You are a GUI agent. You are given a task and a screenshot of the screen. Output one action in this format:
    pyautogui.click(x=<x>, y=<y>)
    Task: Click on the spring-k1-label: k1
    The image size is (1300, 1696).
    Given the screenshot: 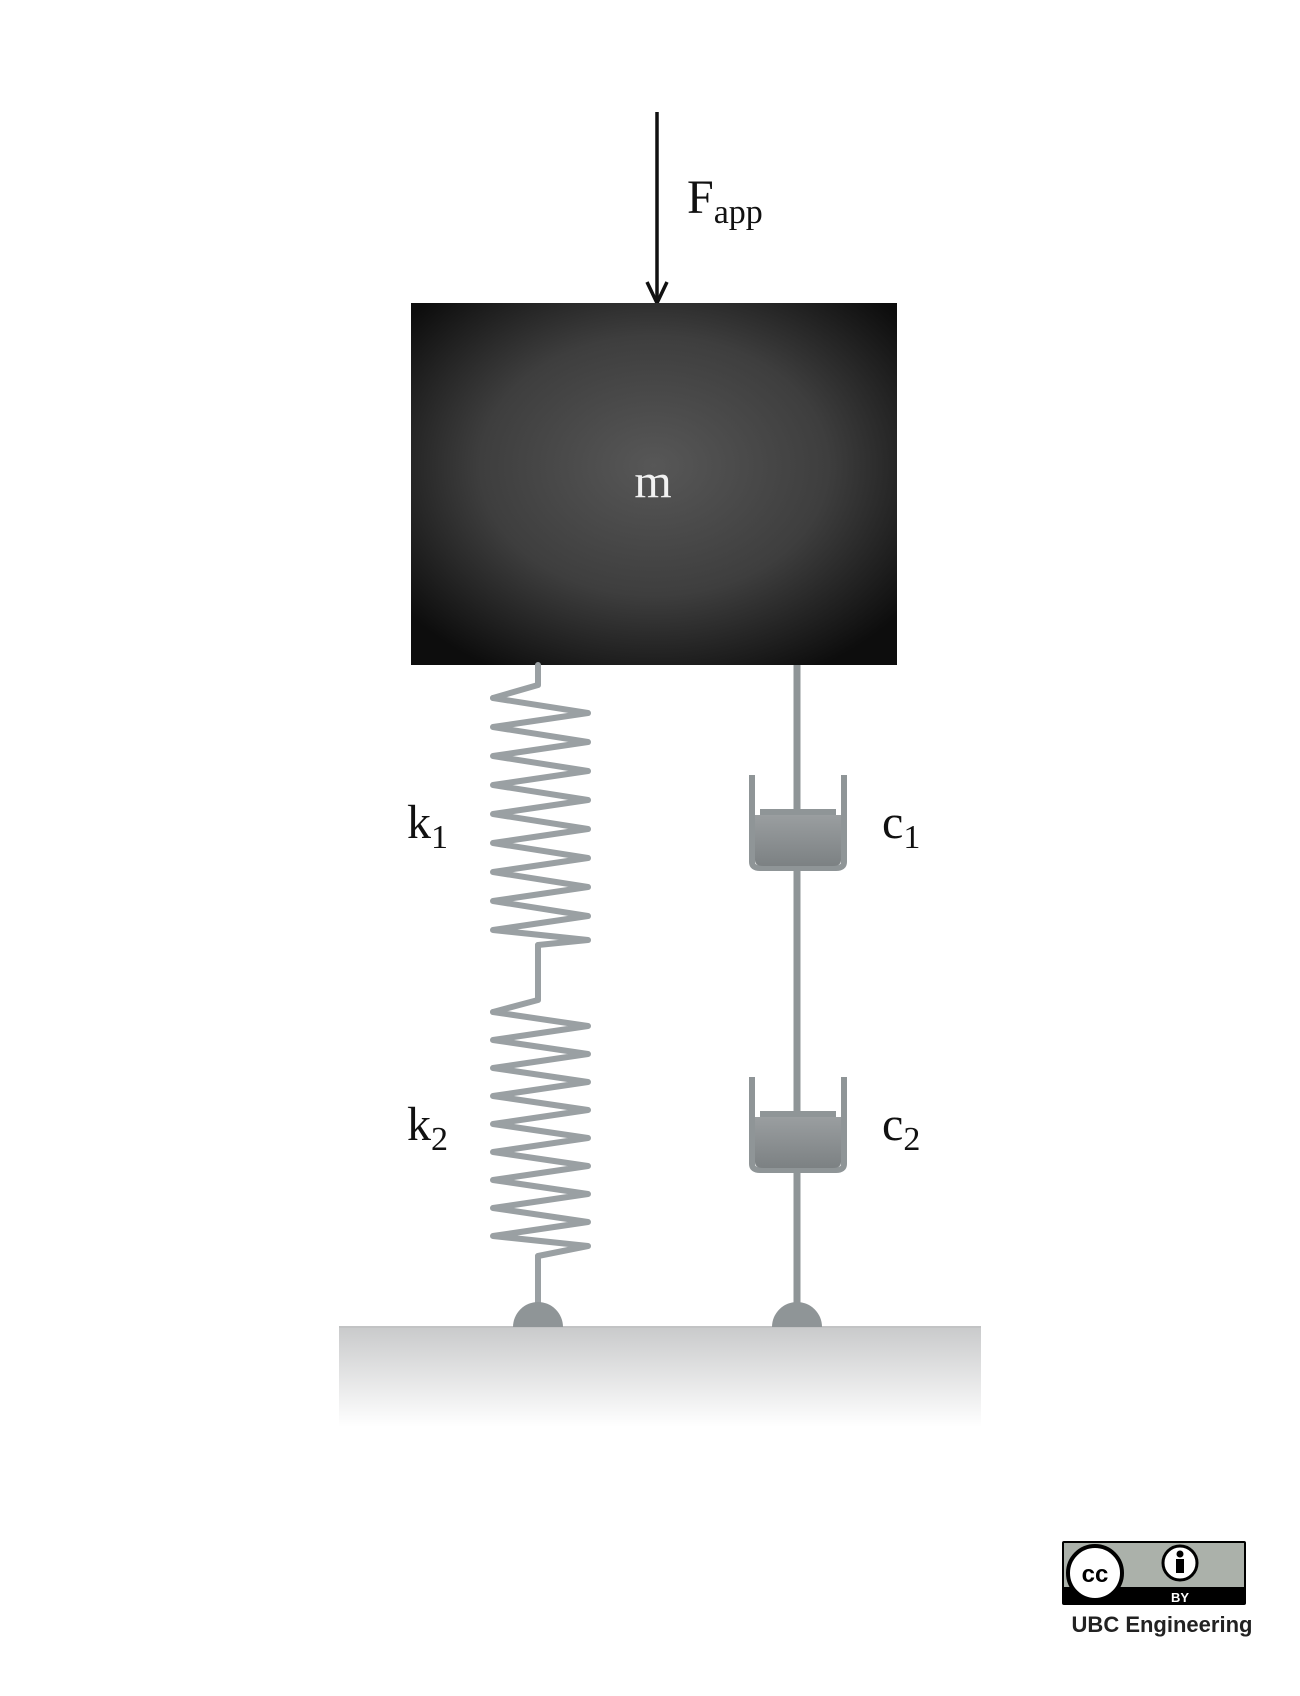 What is the action you would take?
    pyautogui.click(x=427, y=826)
    